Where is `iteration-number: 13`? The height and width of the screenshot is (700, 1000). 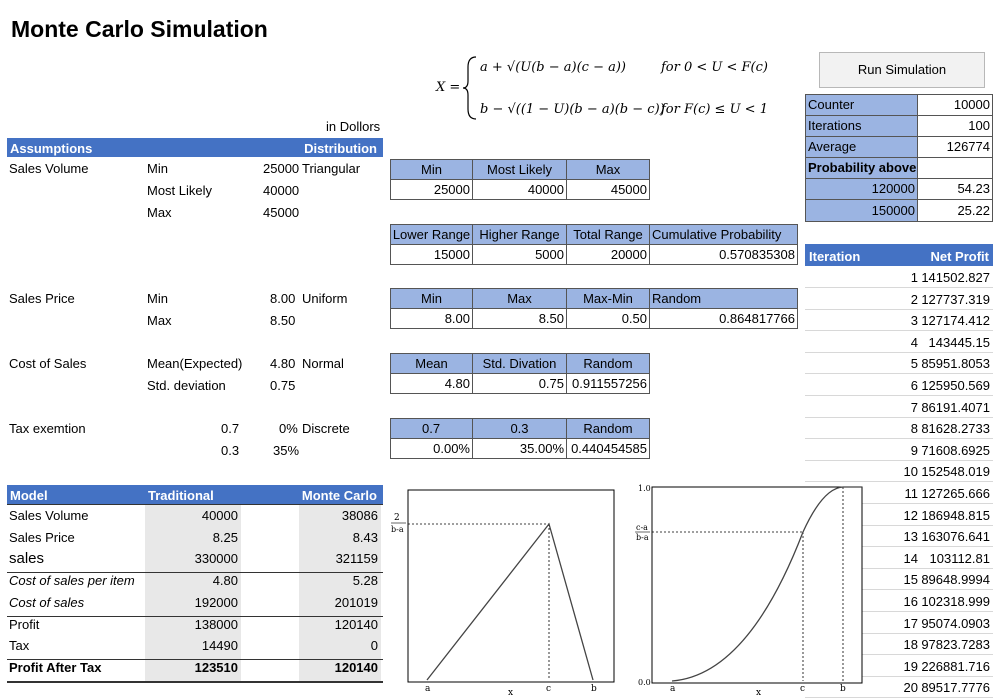
iteration-number: 13 is located at coordinates (910, 537).